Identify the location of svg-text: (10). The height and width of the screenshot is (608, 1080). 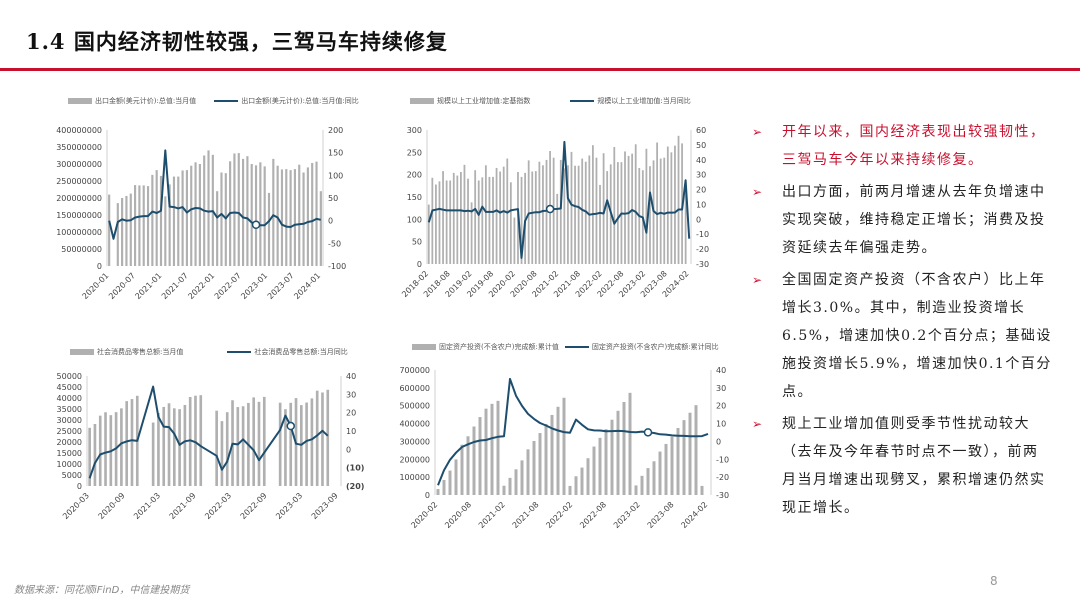
(355, 468).